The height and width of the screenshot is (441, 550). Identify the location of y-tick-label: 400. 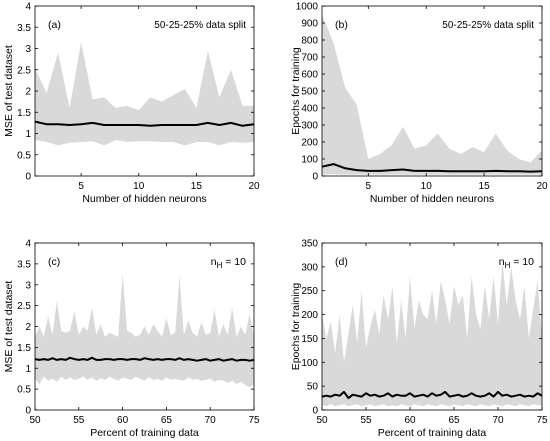
(309, 109).